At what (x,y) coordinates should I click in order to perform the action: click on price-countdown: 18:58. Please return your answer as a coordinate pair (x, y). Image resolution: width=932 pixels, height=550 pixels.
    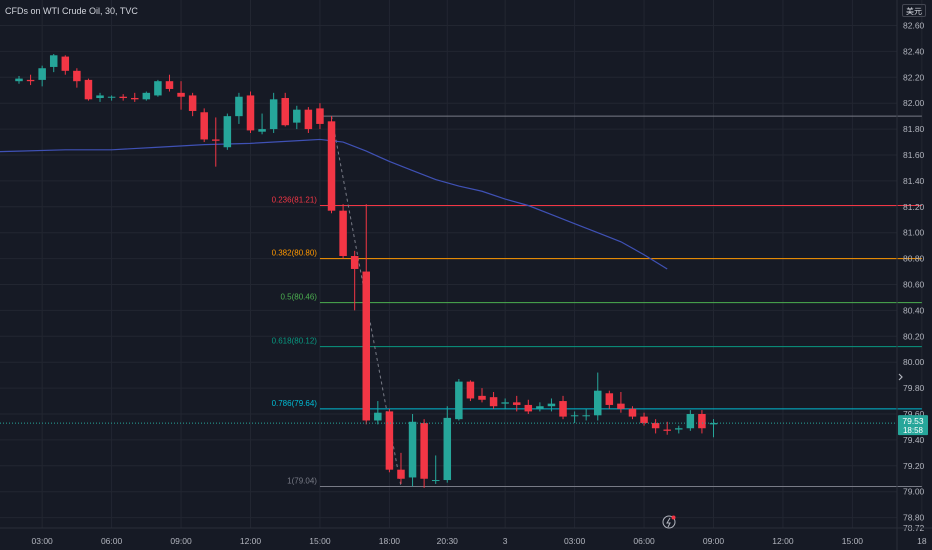
    Looking at the image, I should click on (913, 430).